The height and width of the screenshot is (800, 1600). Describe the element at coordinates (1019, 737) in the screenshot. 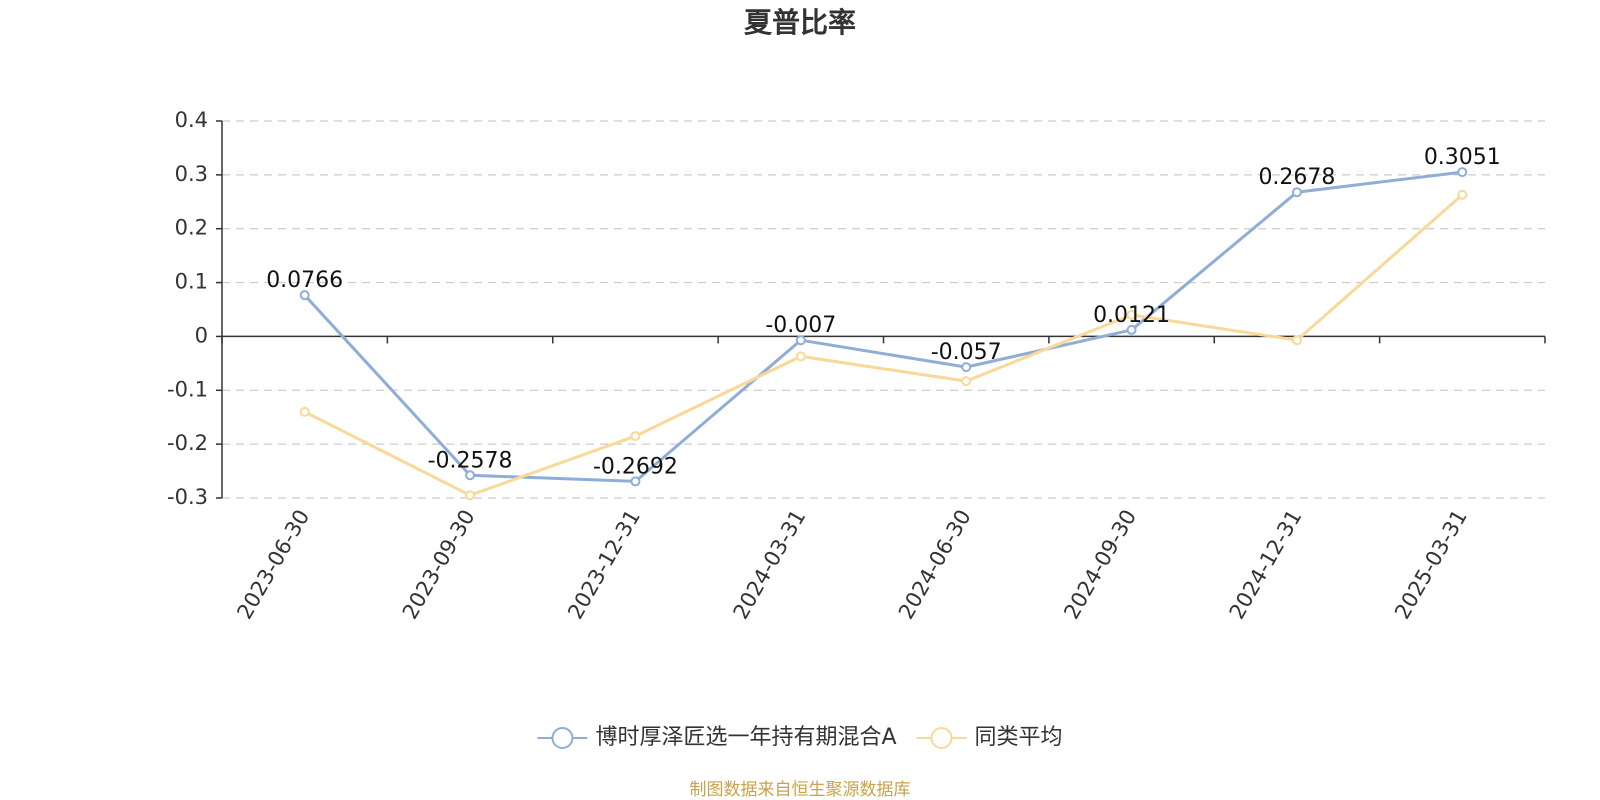

I see `legend-label: 同类平均` at that location.